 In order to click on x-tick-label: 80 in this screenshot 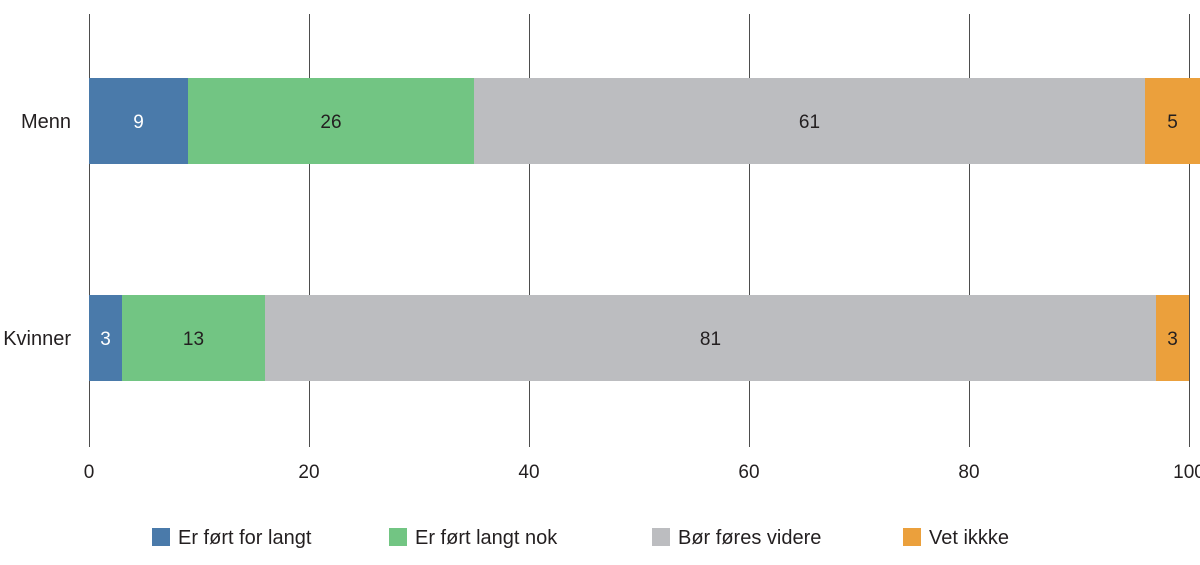, I will do `click(968, 472)`.